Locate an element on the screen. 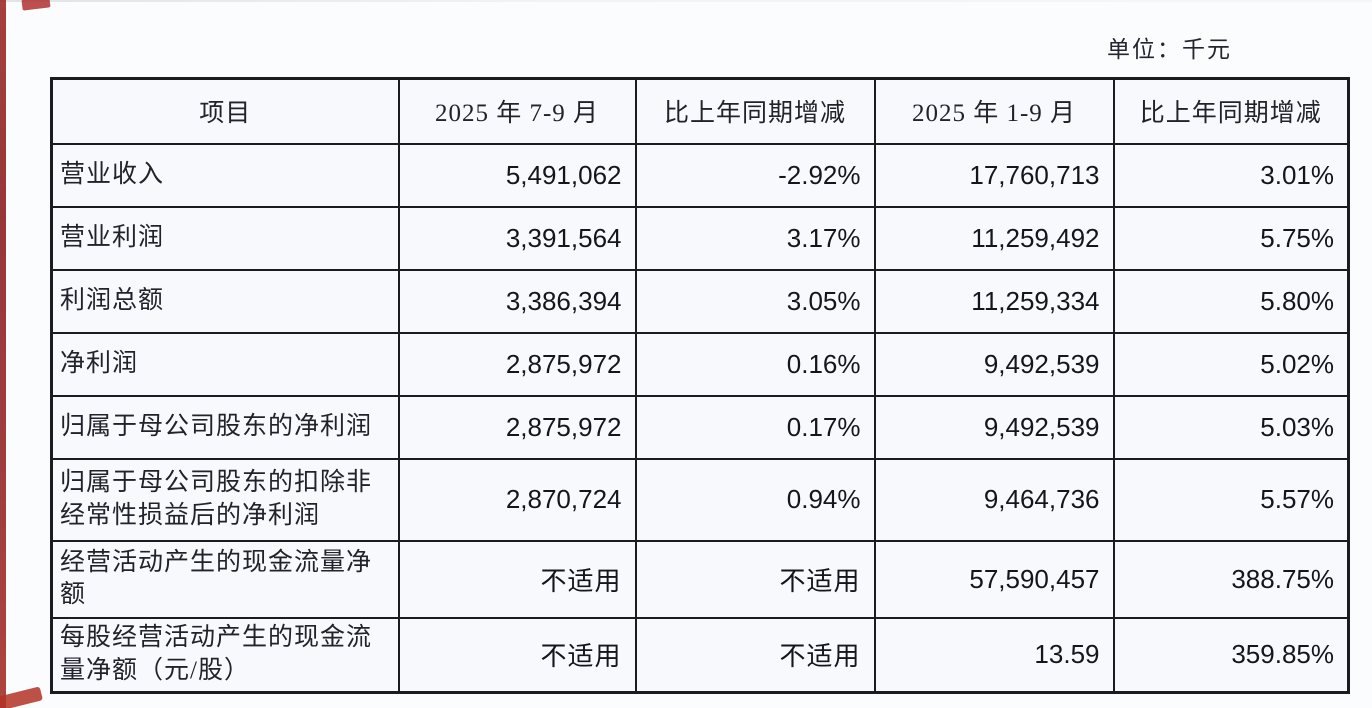 The image size is (1372, 708). table-row-total-profit: 利润总额 3,386,394 3.05% 11,259,334 5.80% is located at coordinates (700, 301).